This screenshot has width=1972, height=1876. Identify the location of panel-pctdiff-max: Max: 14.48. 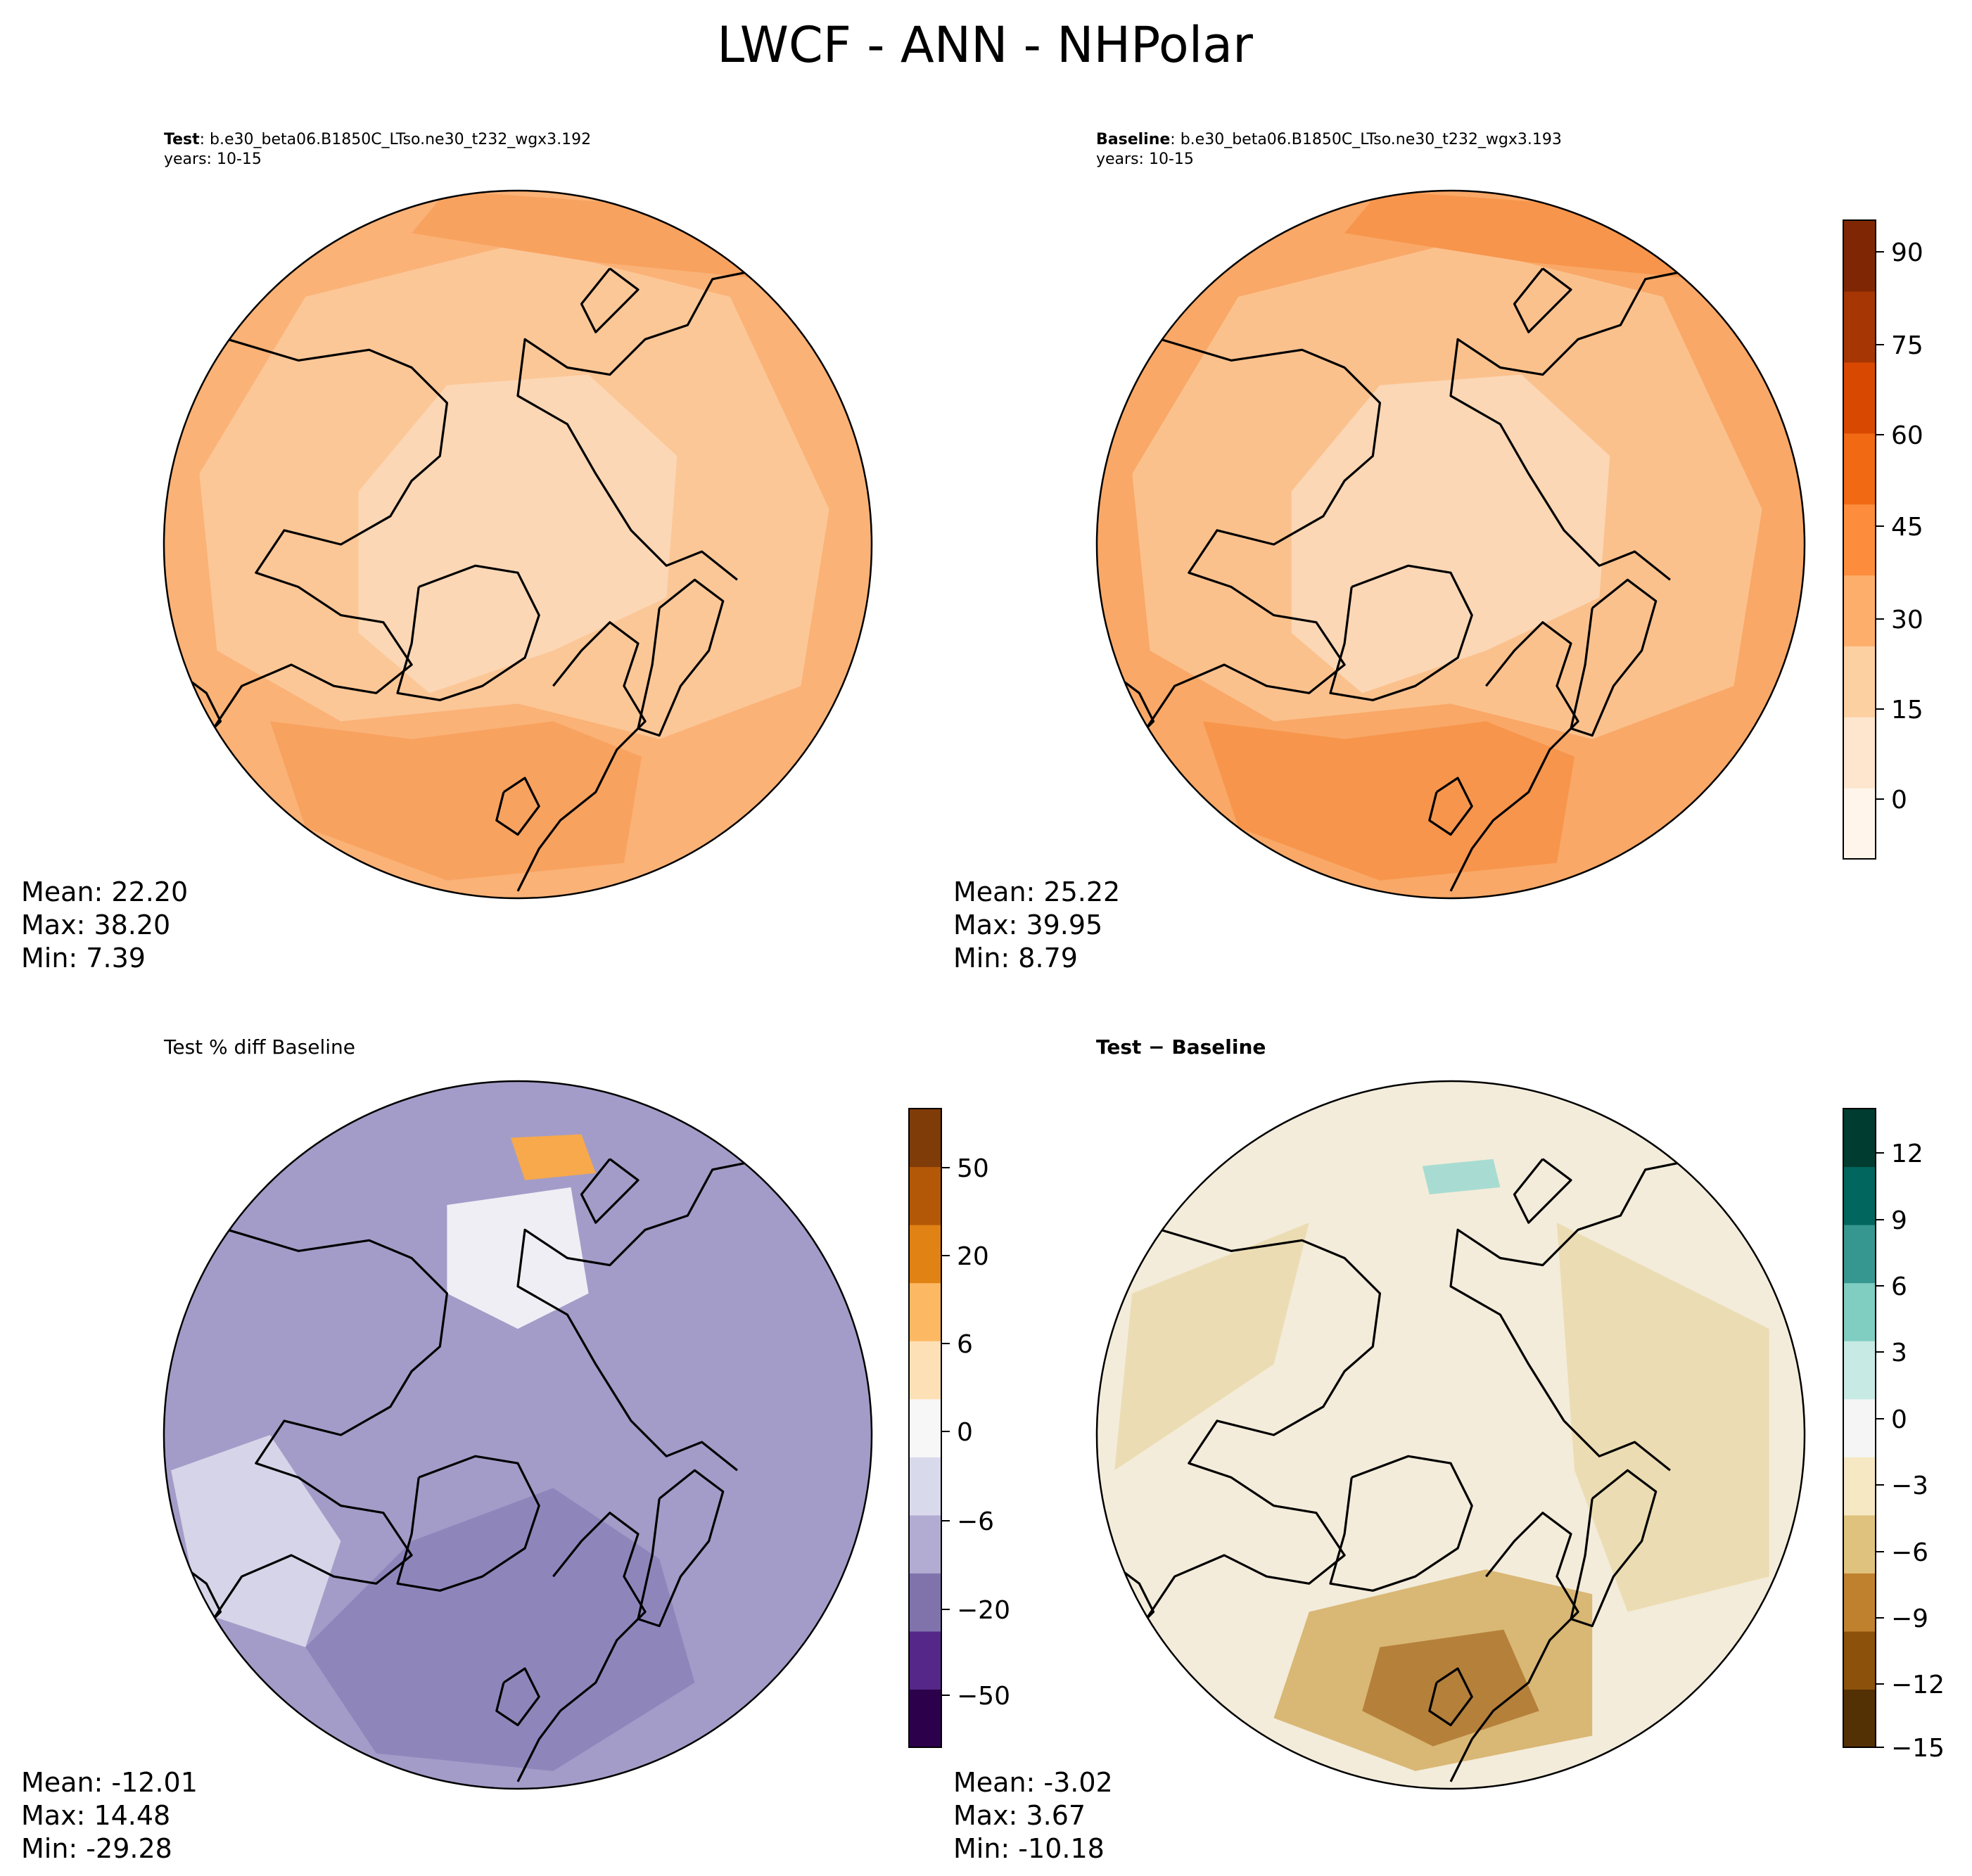
(96, 1815).